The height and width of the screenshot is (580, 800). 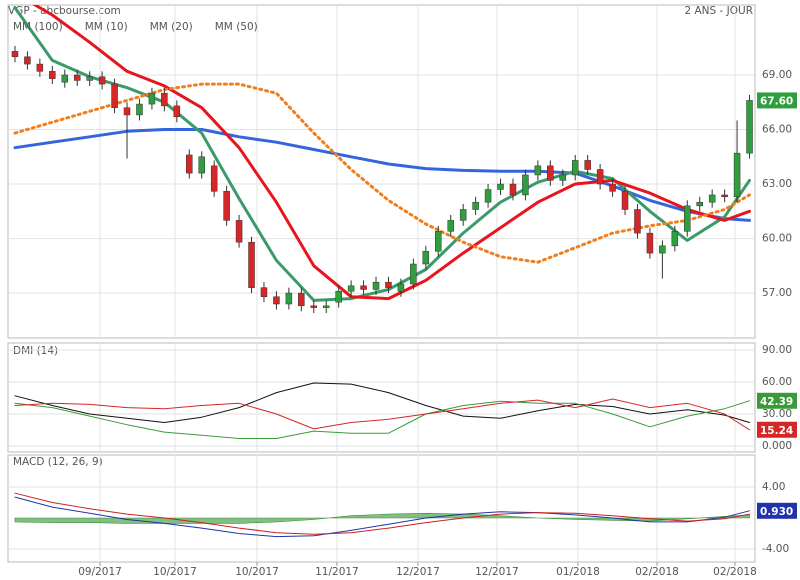 I want to click on legend-entry: MM (10), so click(x=106, y=27).